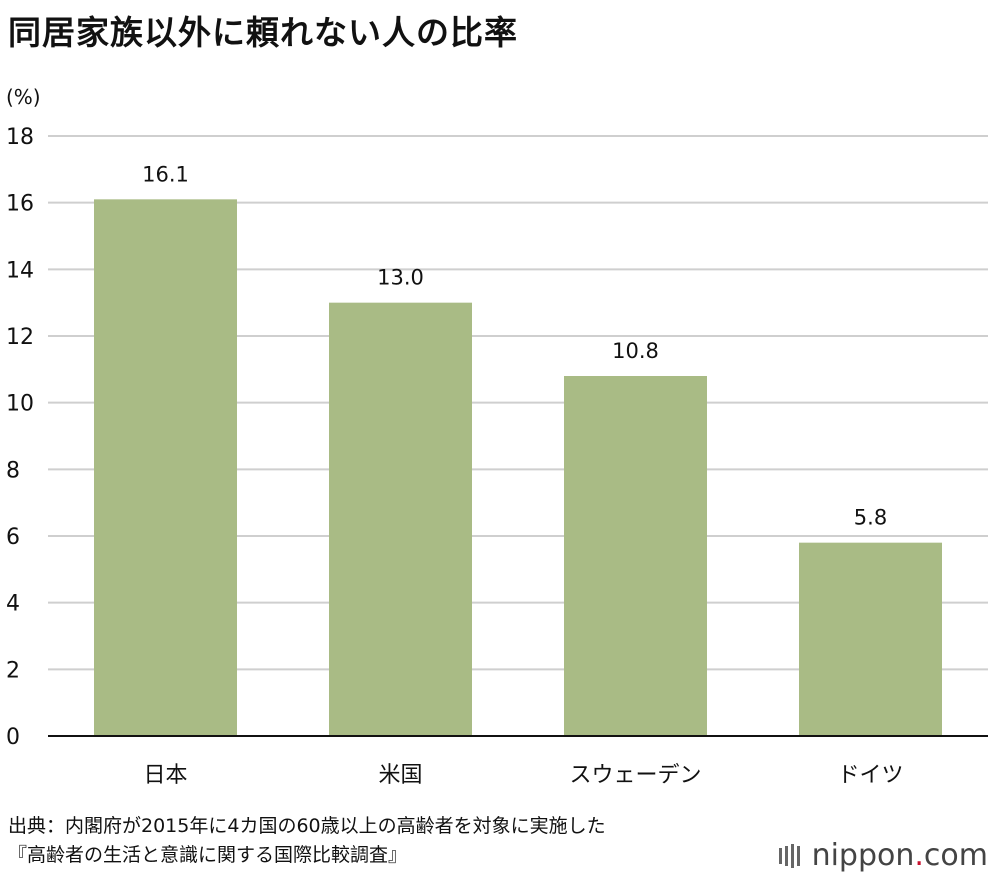  Describe the element at coordinates (20, 404) in the screenshot. I see `y-tick-label: 10` at that location.